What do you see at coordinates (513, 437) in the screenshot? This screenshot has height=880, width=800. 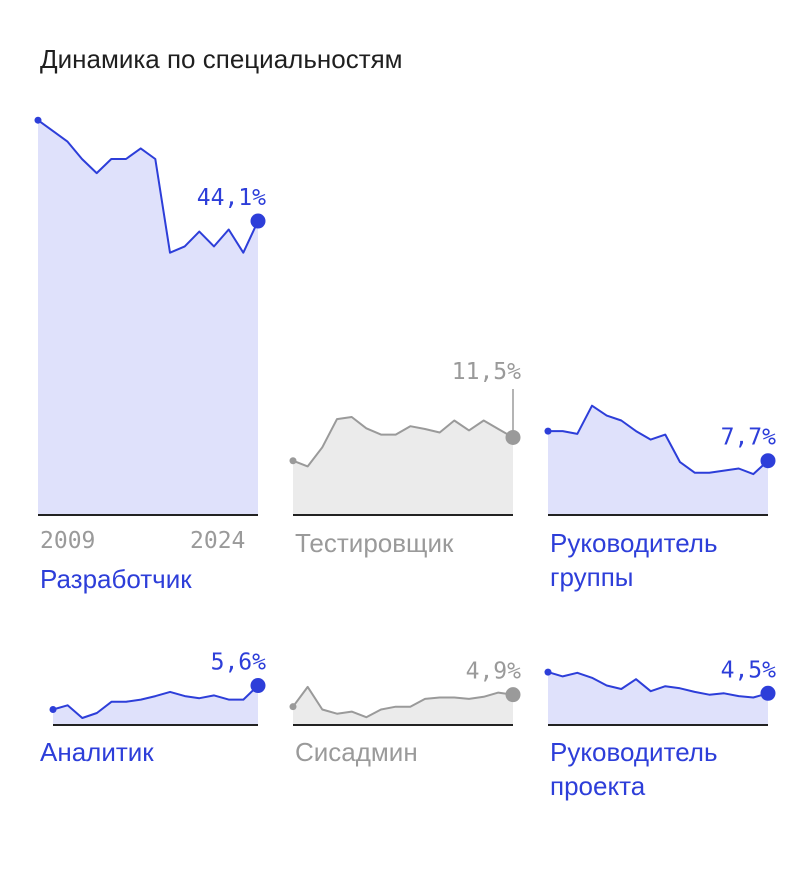 I see `end-point-testirovshchik` at bounding box center [513, 437].